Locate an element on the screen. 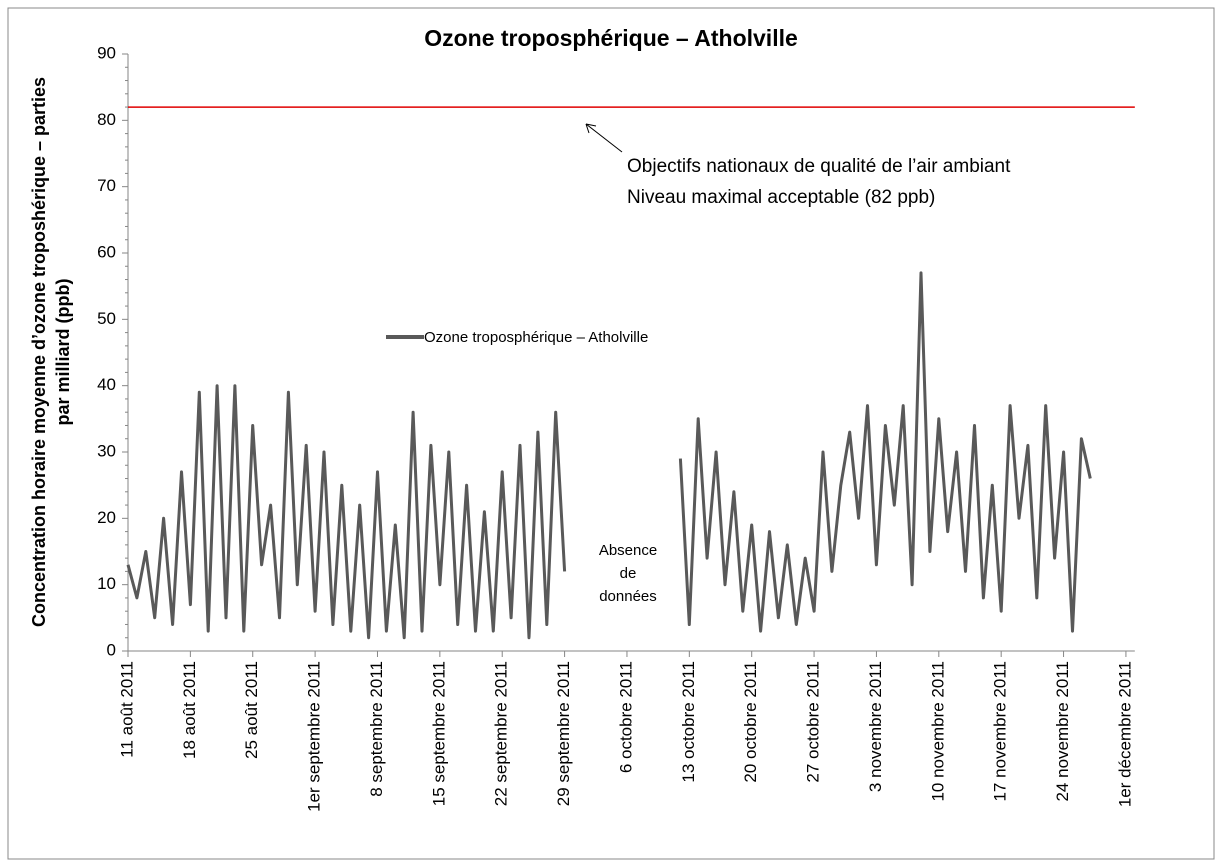 Image resolution: width=1222 pixels, height=867 pixels. y-tick-label: 80 is located at coordinates (106, 119).